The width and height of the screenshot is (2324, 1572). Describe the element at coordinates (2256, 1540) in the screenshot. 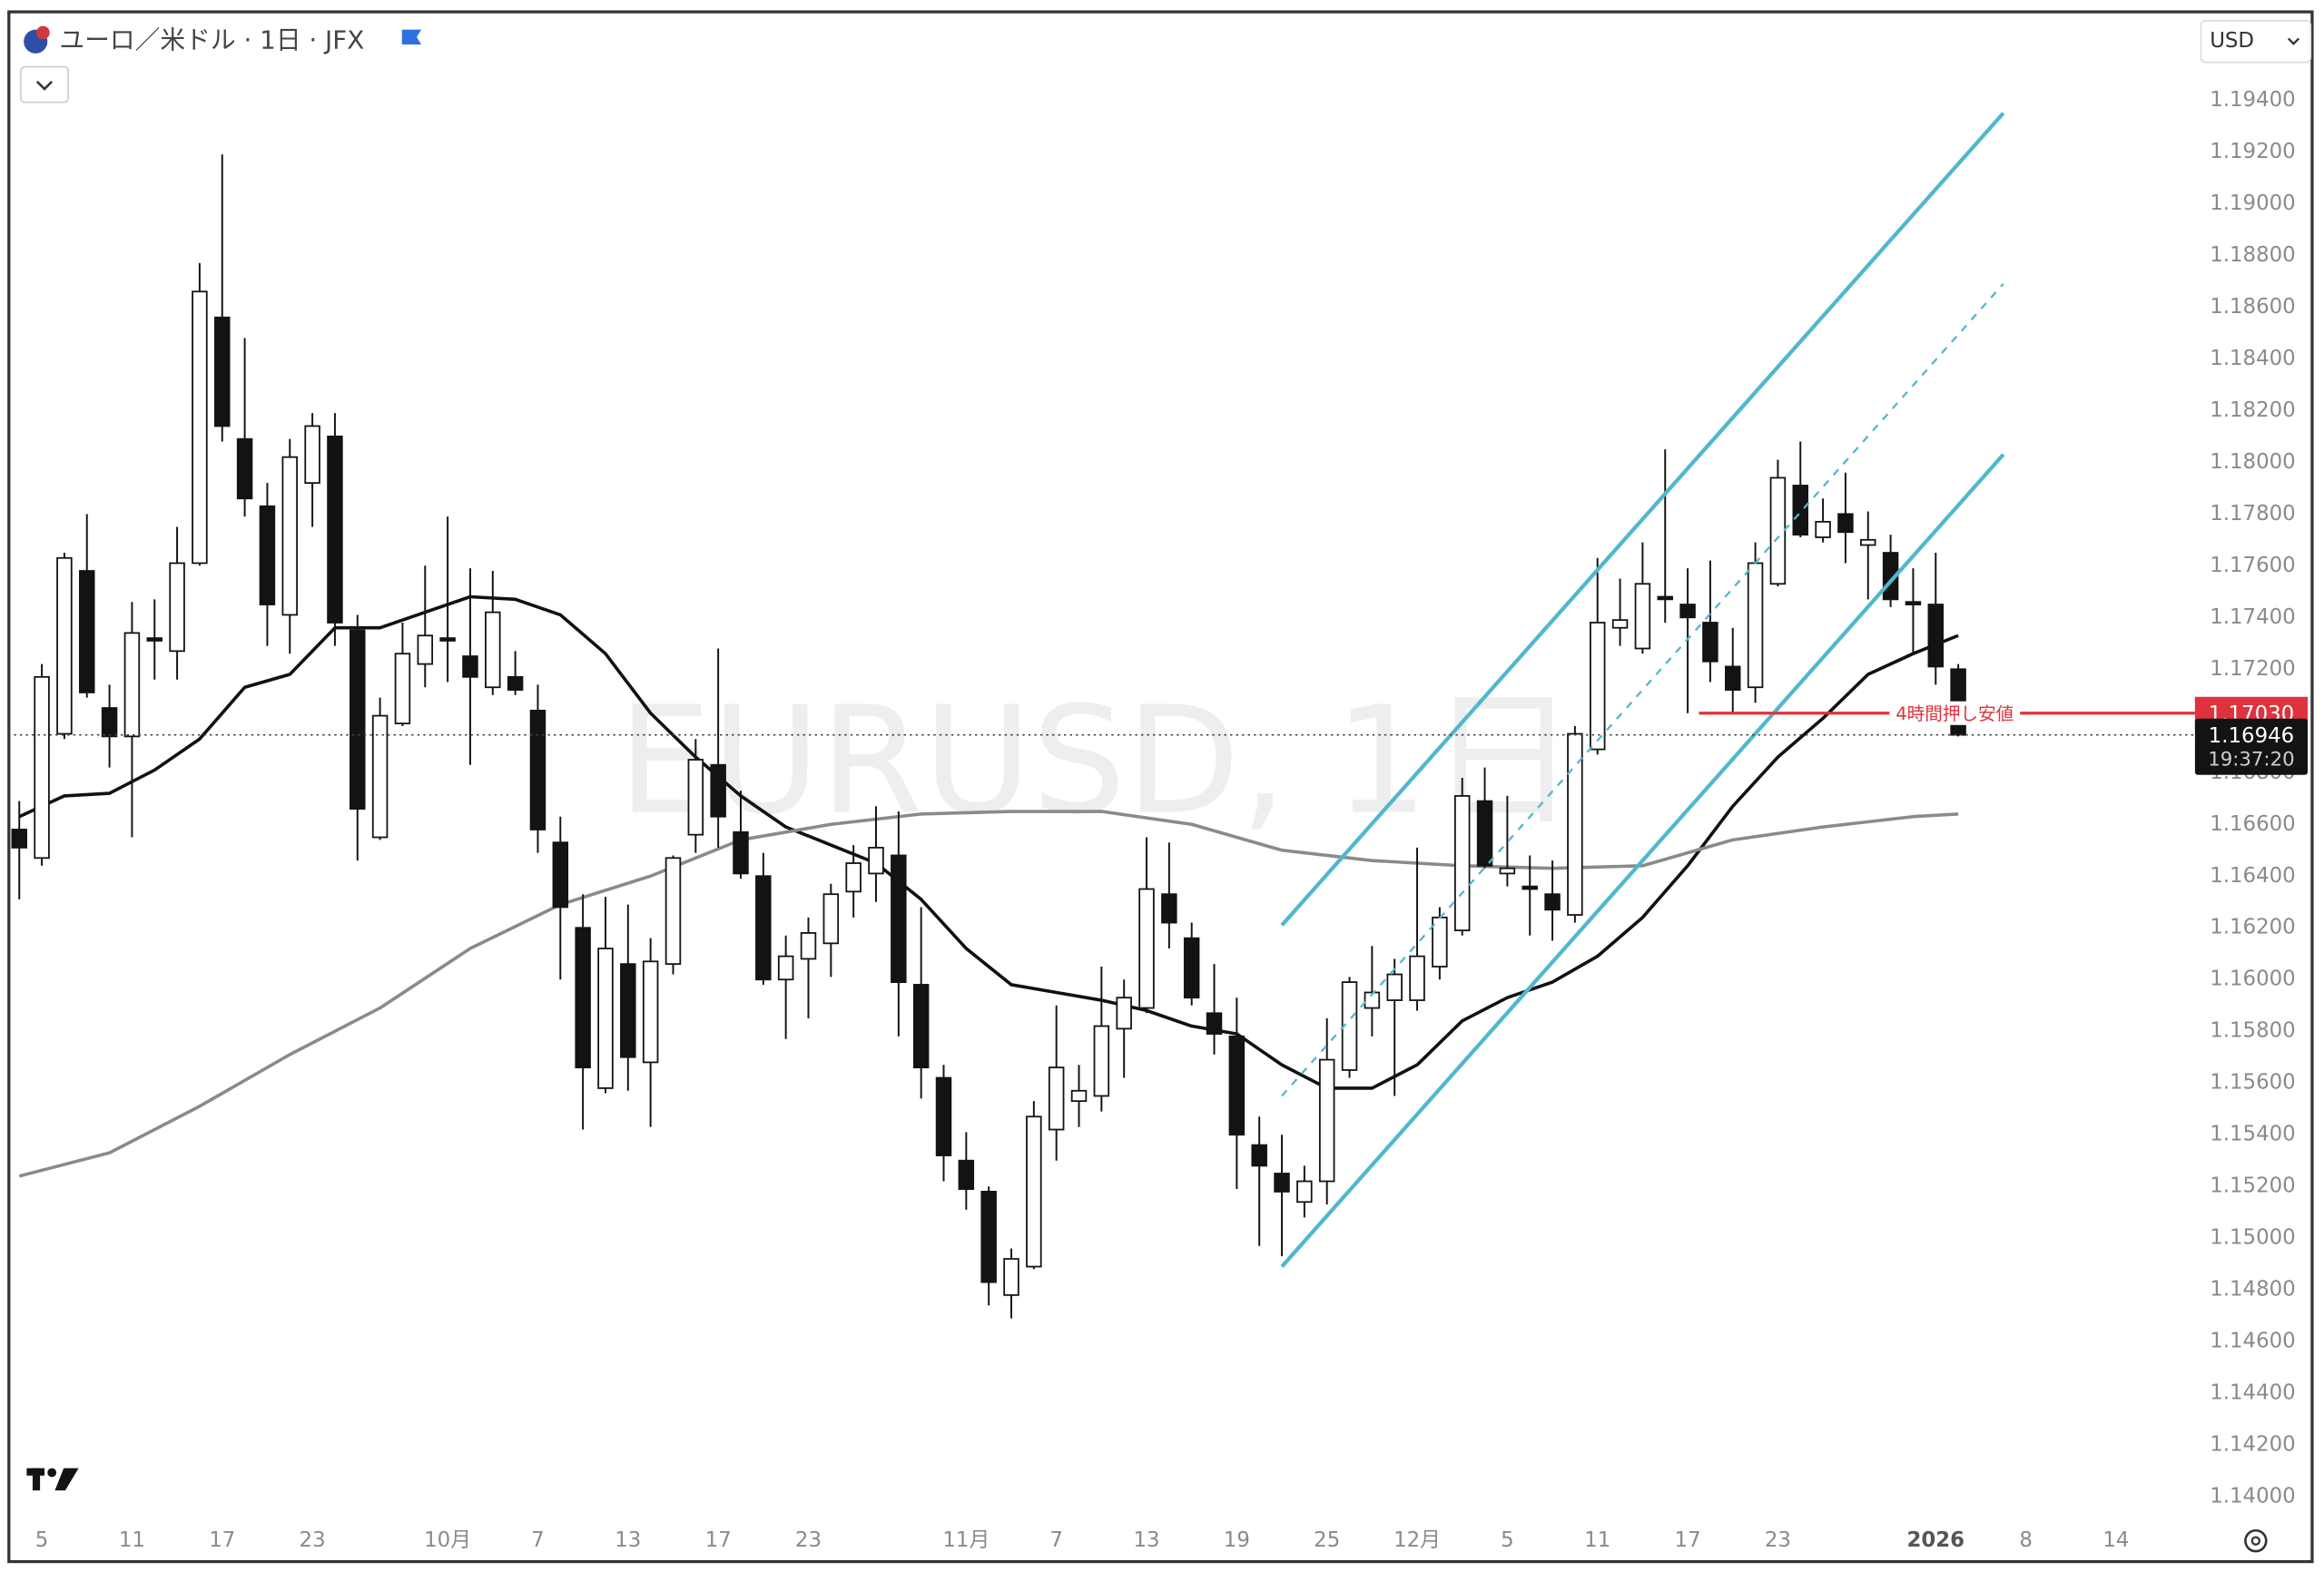

I see `settings-button` at that location.